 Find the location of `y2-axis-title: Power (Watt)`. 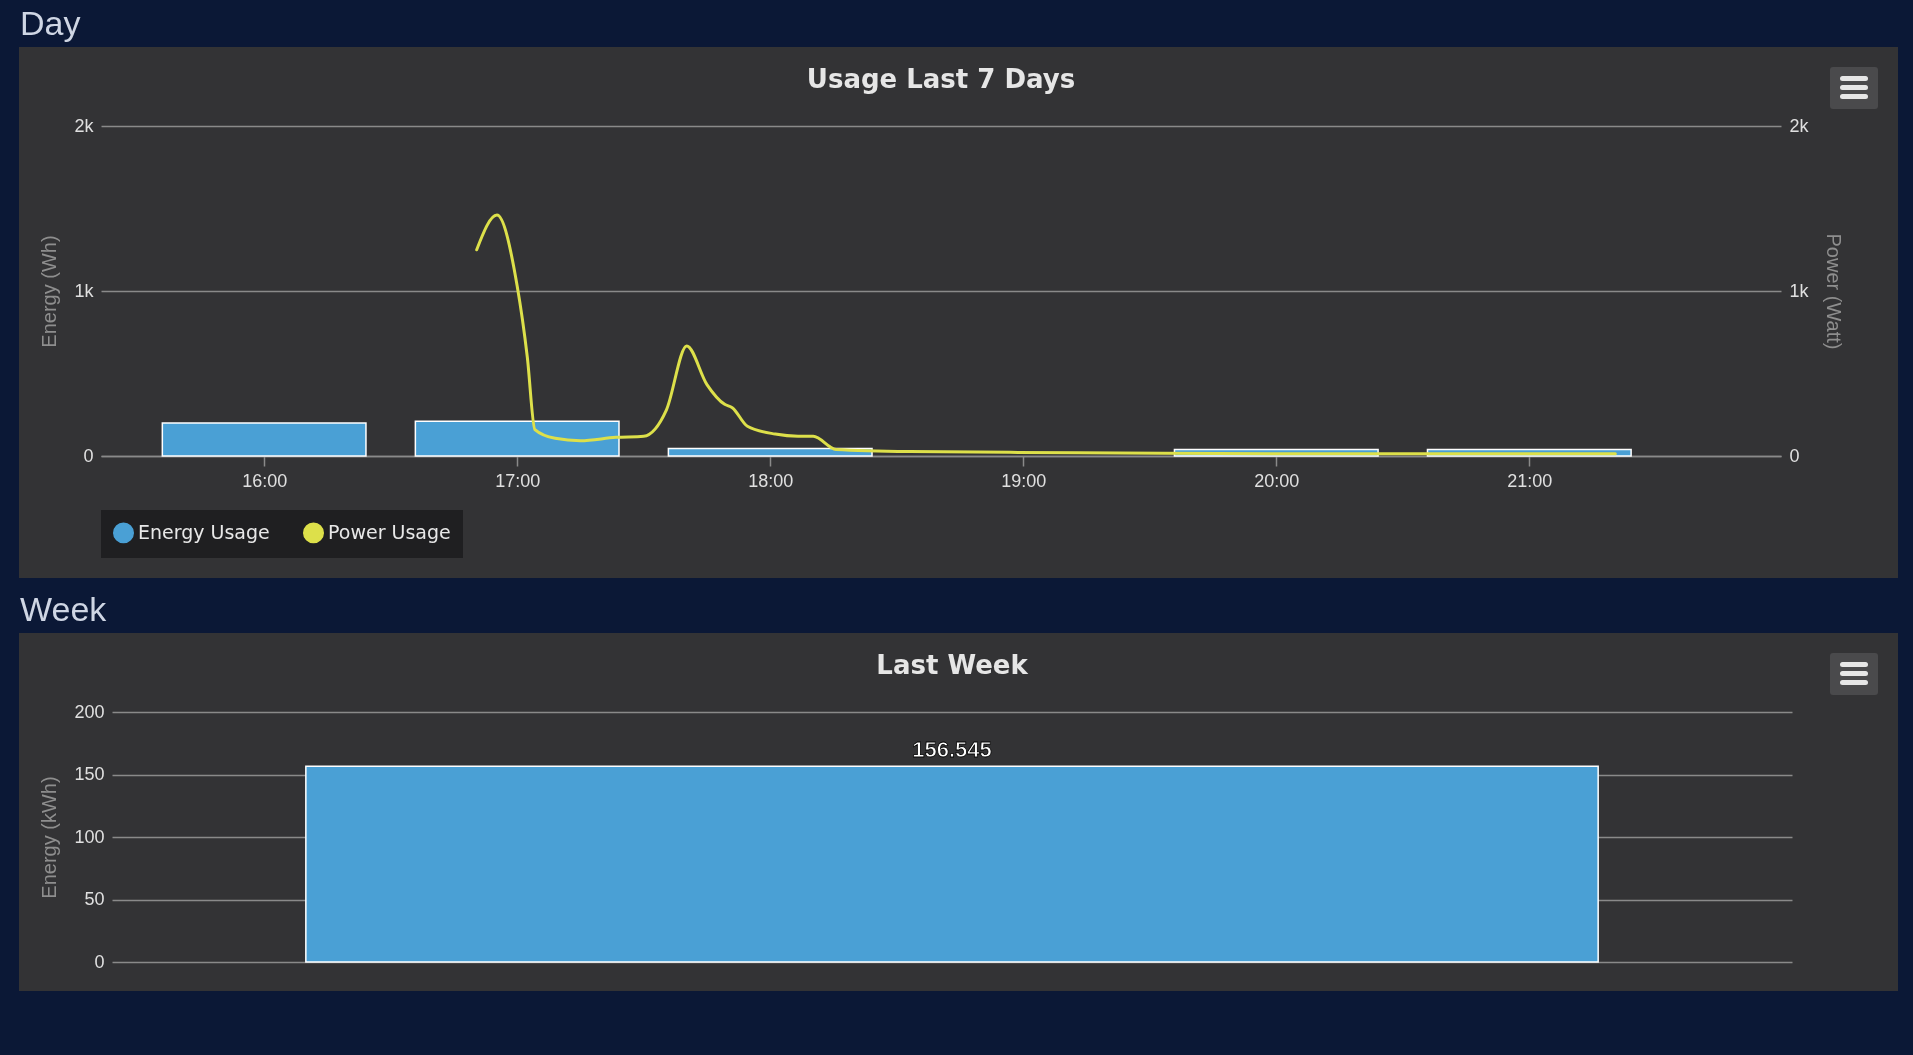

y2-axis-title: Power (Watt) is located at coordinates (1833, 291).